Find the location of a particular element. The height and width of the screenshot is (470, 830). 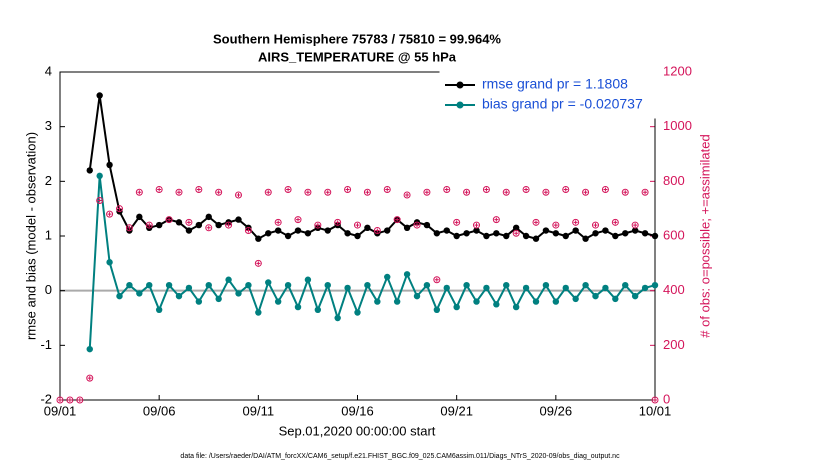

y-tick-label: 2 is located at coordinates (48, 180).